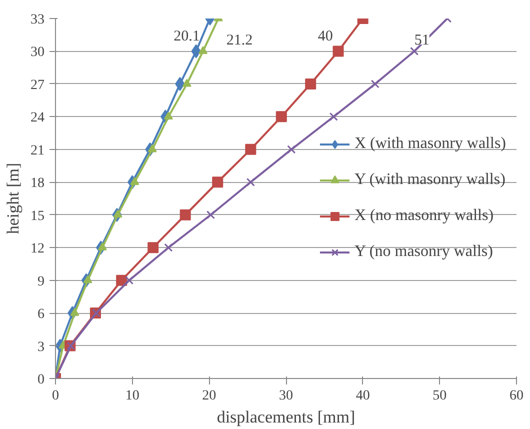  What do you see at coordinates (41, 380) in the screenshot?
I see `y-tick-label: 0` at bounding box center [41, 380].